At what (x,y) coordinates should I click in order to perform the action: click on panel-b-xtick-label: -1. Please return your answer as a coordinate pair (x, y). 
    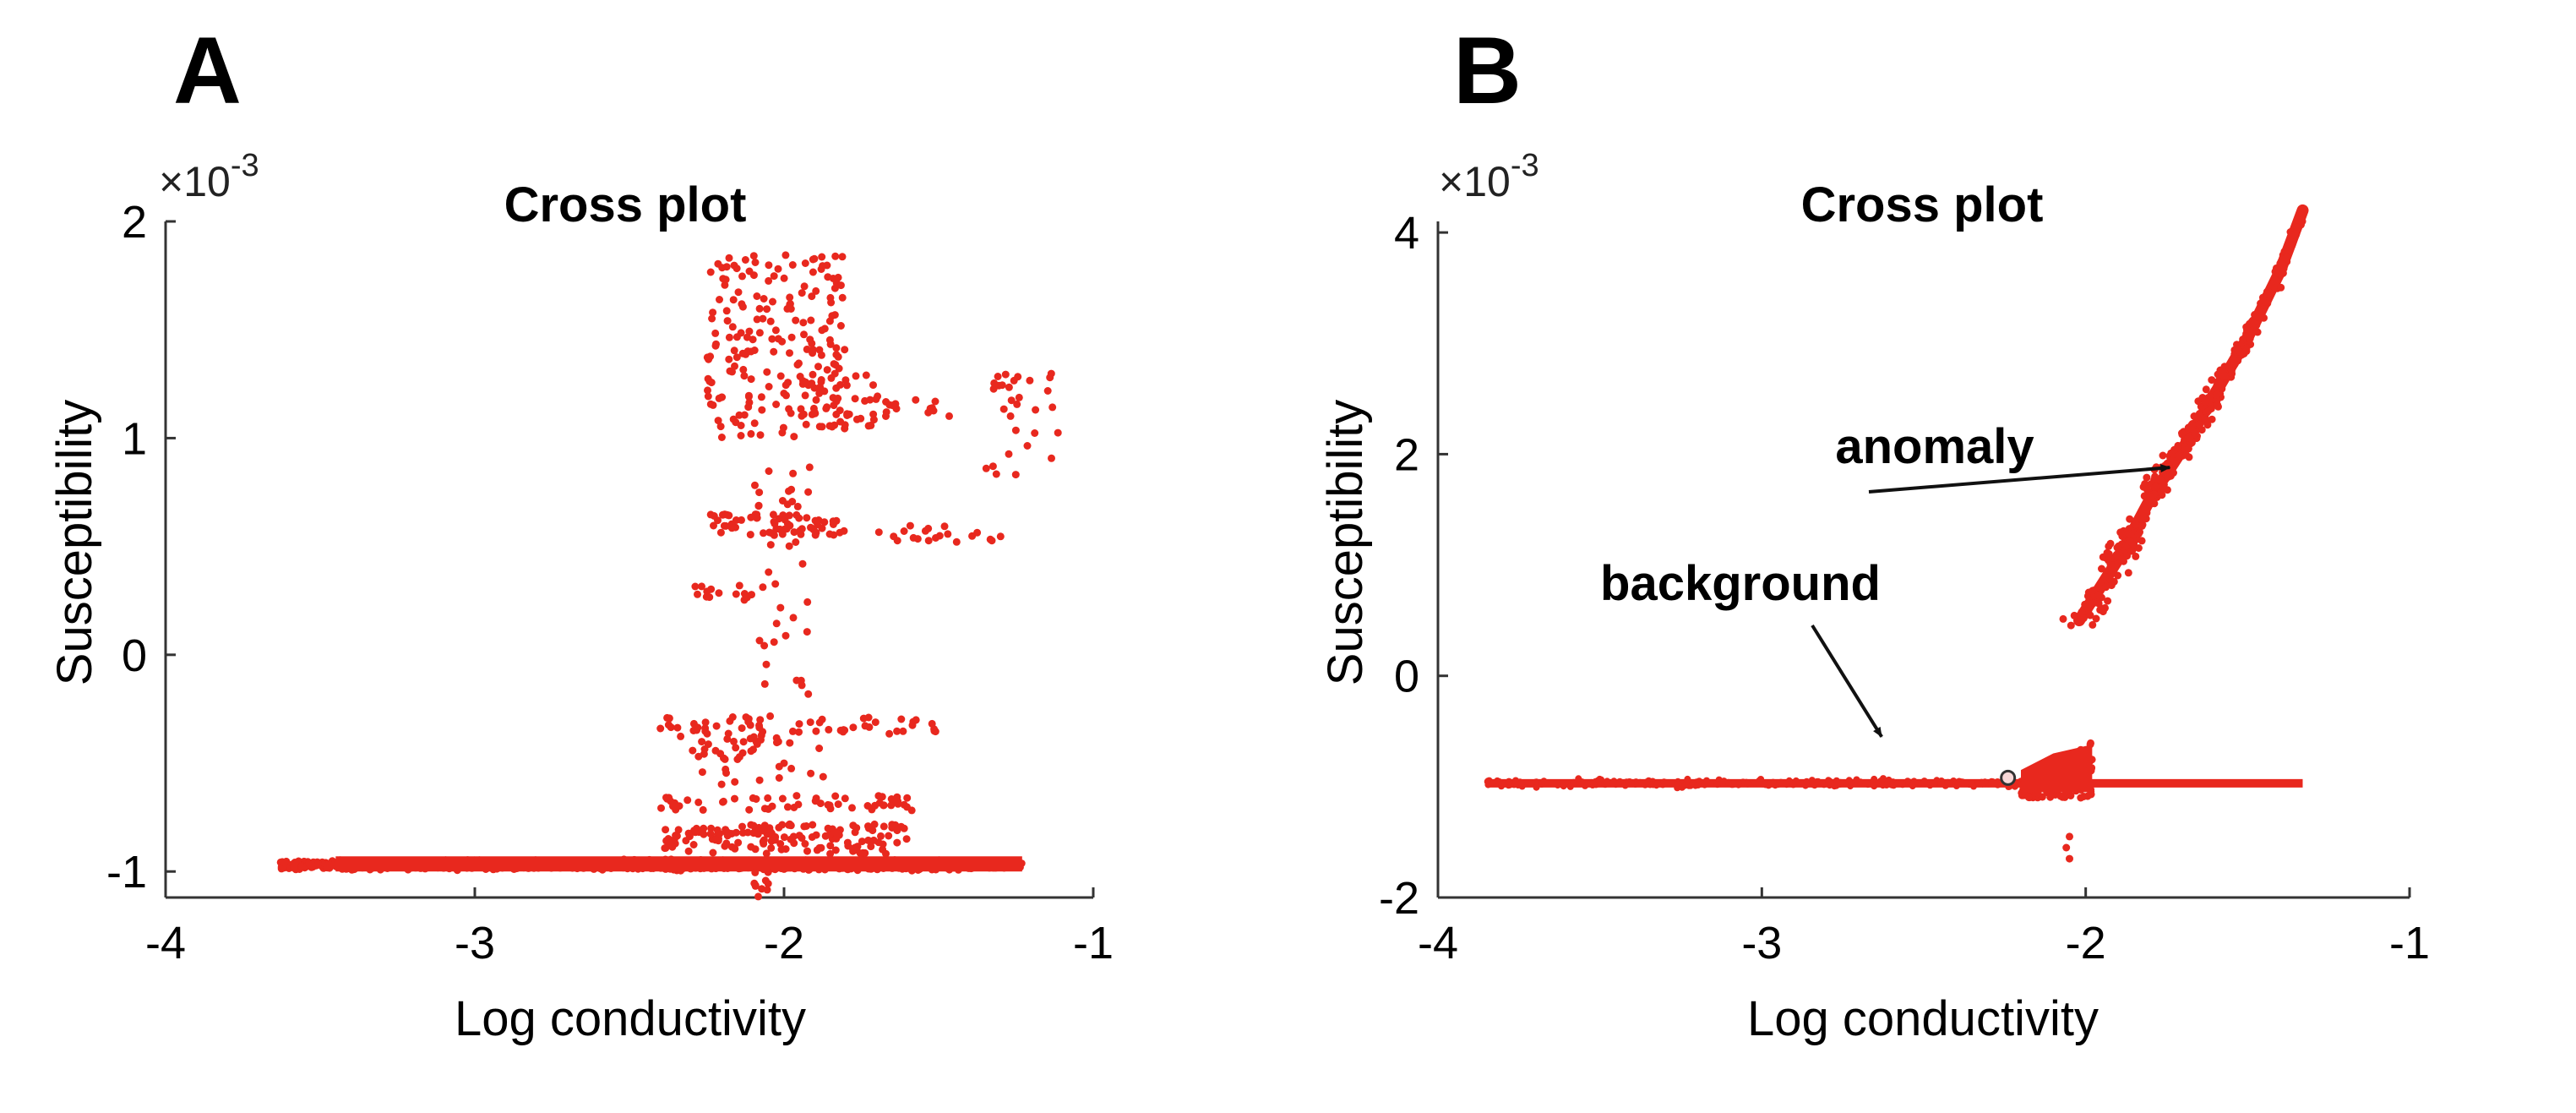
    Looking at the image, I should click on (2409, 943).